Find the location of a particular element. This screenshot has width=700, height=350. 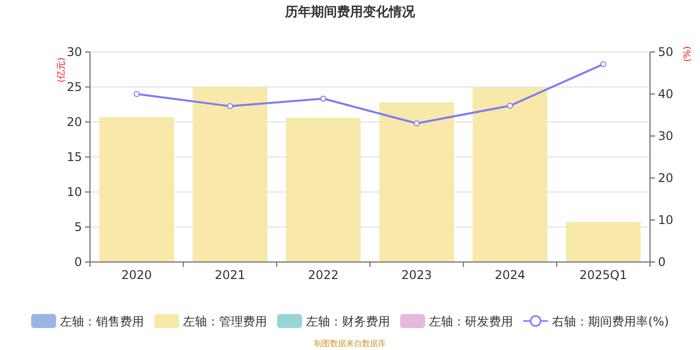

y-tick-label: 15 is located at coordinates (74, 157).